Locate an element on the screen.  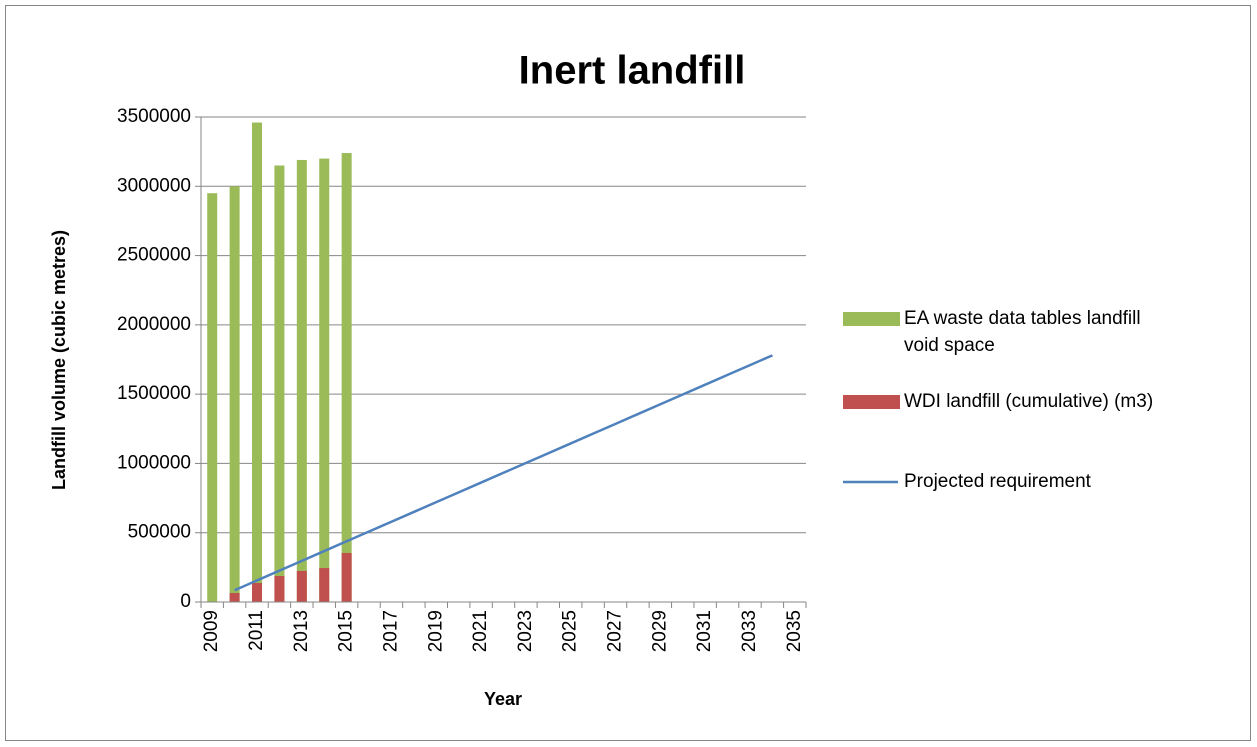
y-tick-label: 3000000 is located at coordinates (154, 185).